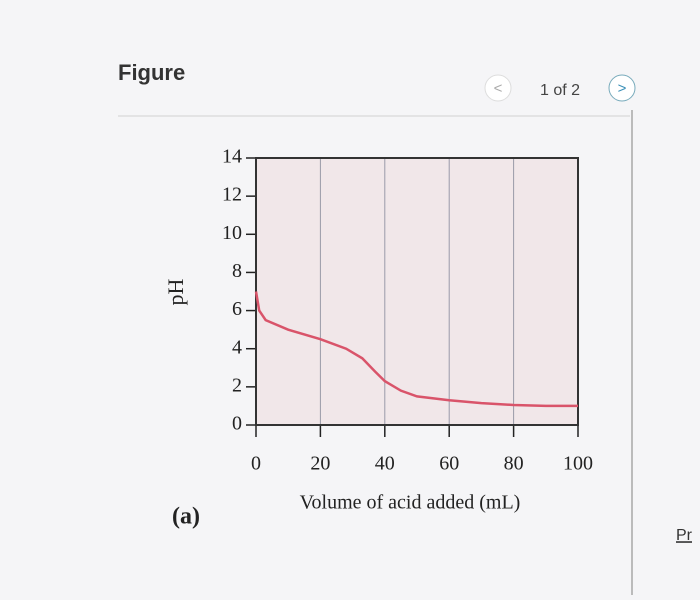 This screenshot has height=600, width=700. What do you see at coordinates (385, 464) in the screenshot?
I see `x-tick-label: 40` at bounding box center [385, 464].